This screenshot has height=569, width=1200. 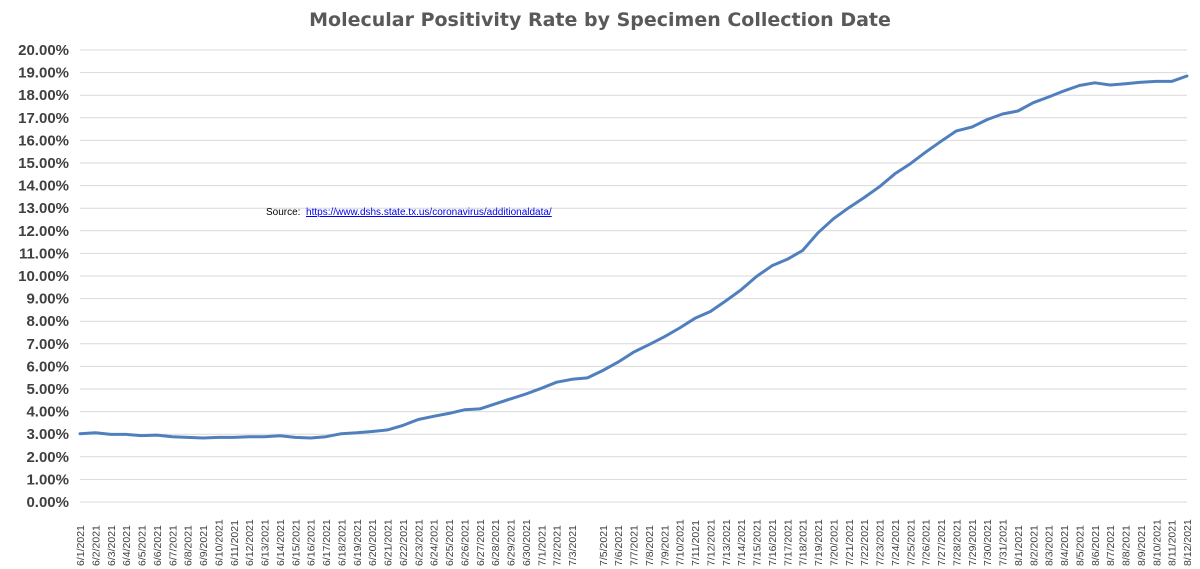 What do you see at coordinates (158, 545) in the screenshot?
I see `x-tick-label: 6/6/2021` at bounding box center [158, 545].